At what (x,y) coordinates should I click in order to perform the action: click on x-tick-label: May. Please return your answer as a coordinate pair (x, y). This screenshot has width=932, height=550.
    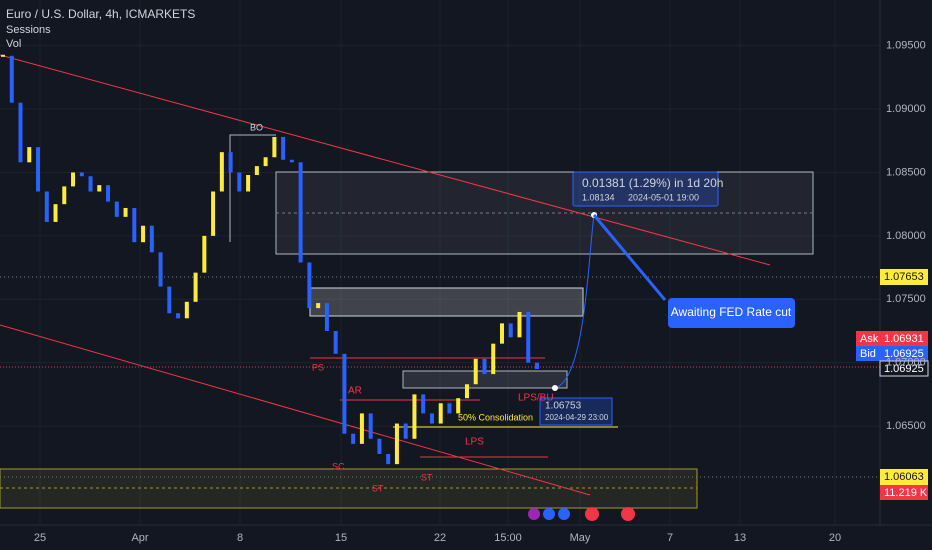
    Looking at the image, I should click on (580, 538).